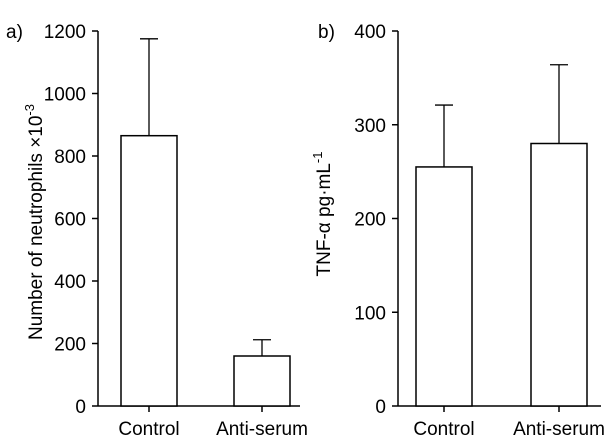 Image resolution: width=616 pixels, height=439 pixels. What do you see at coordinates (65, 32) in the screenshot?
I see `panel-a-y-tick-label: 1200` at bounding box center [65, 32].